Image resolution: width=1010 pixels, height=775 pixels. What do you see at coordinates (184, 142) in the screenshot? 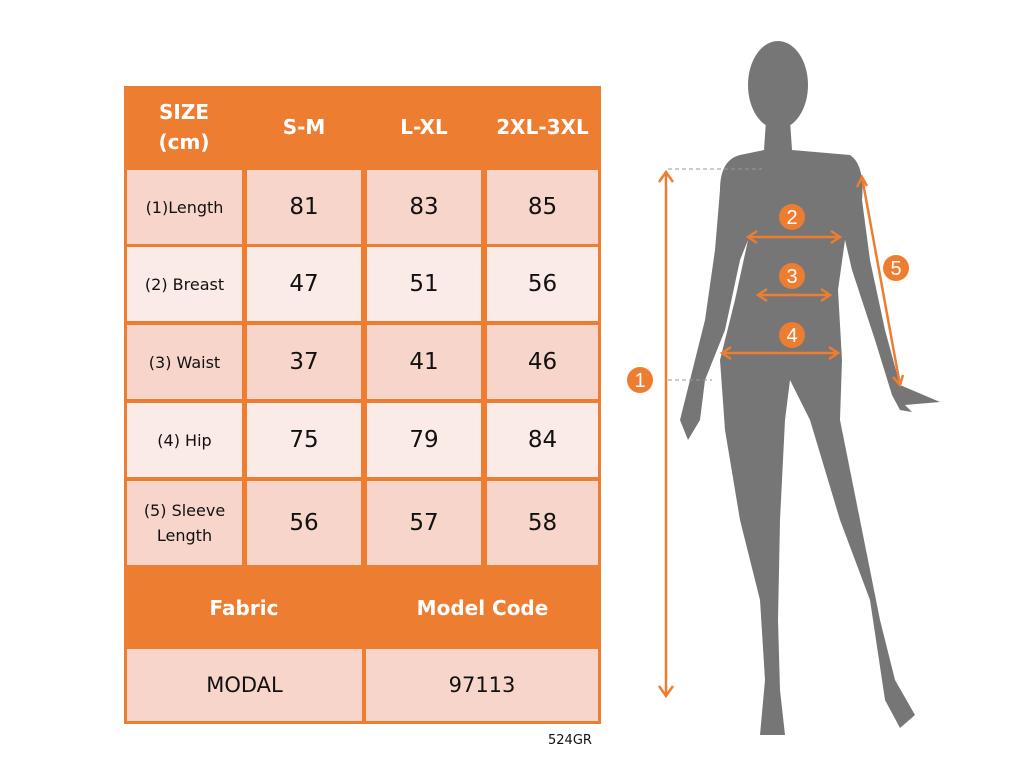
I see `header-unit-label: (cm)` at bounding box center [184, 142].